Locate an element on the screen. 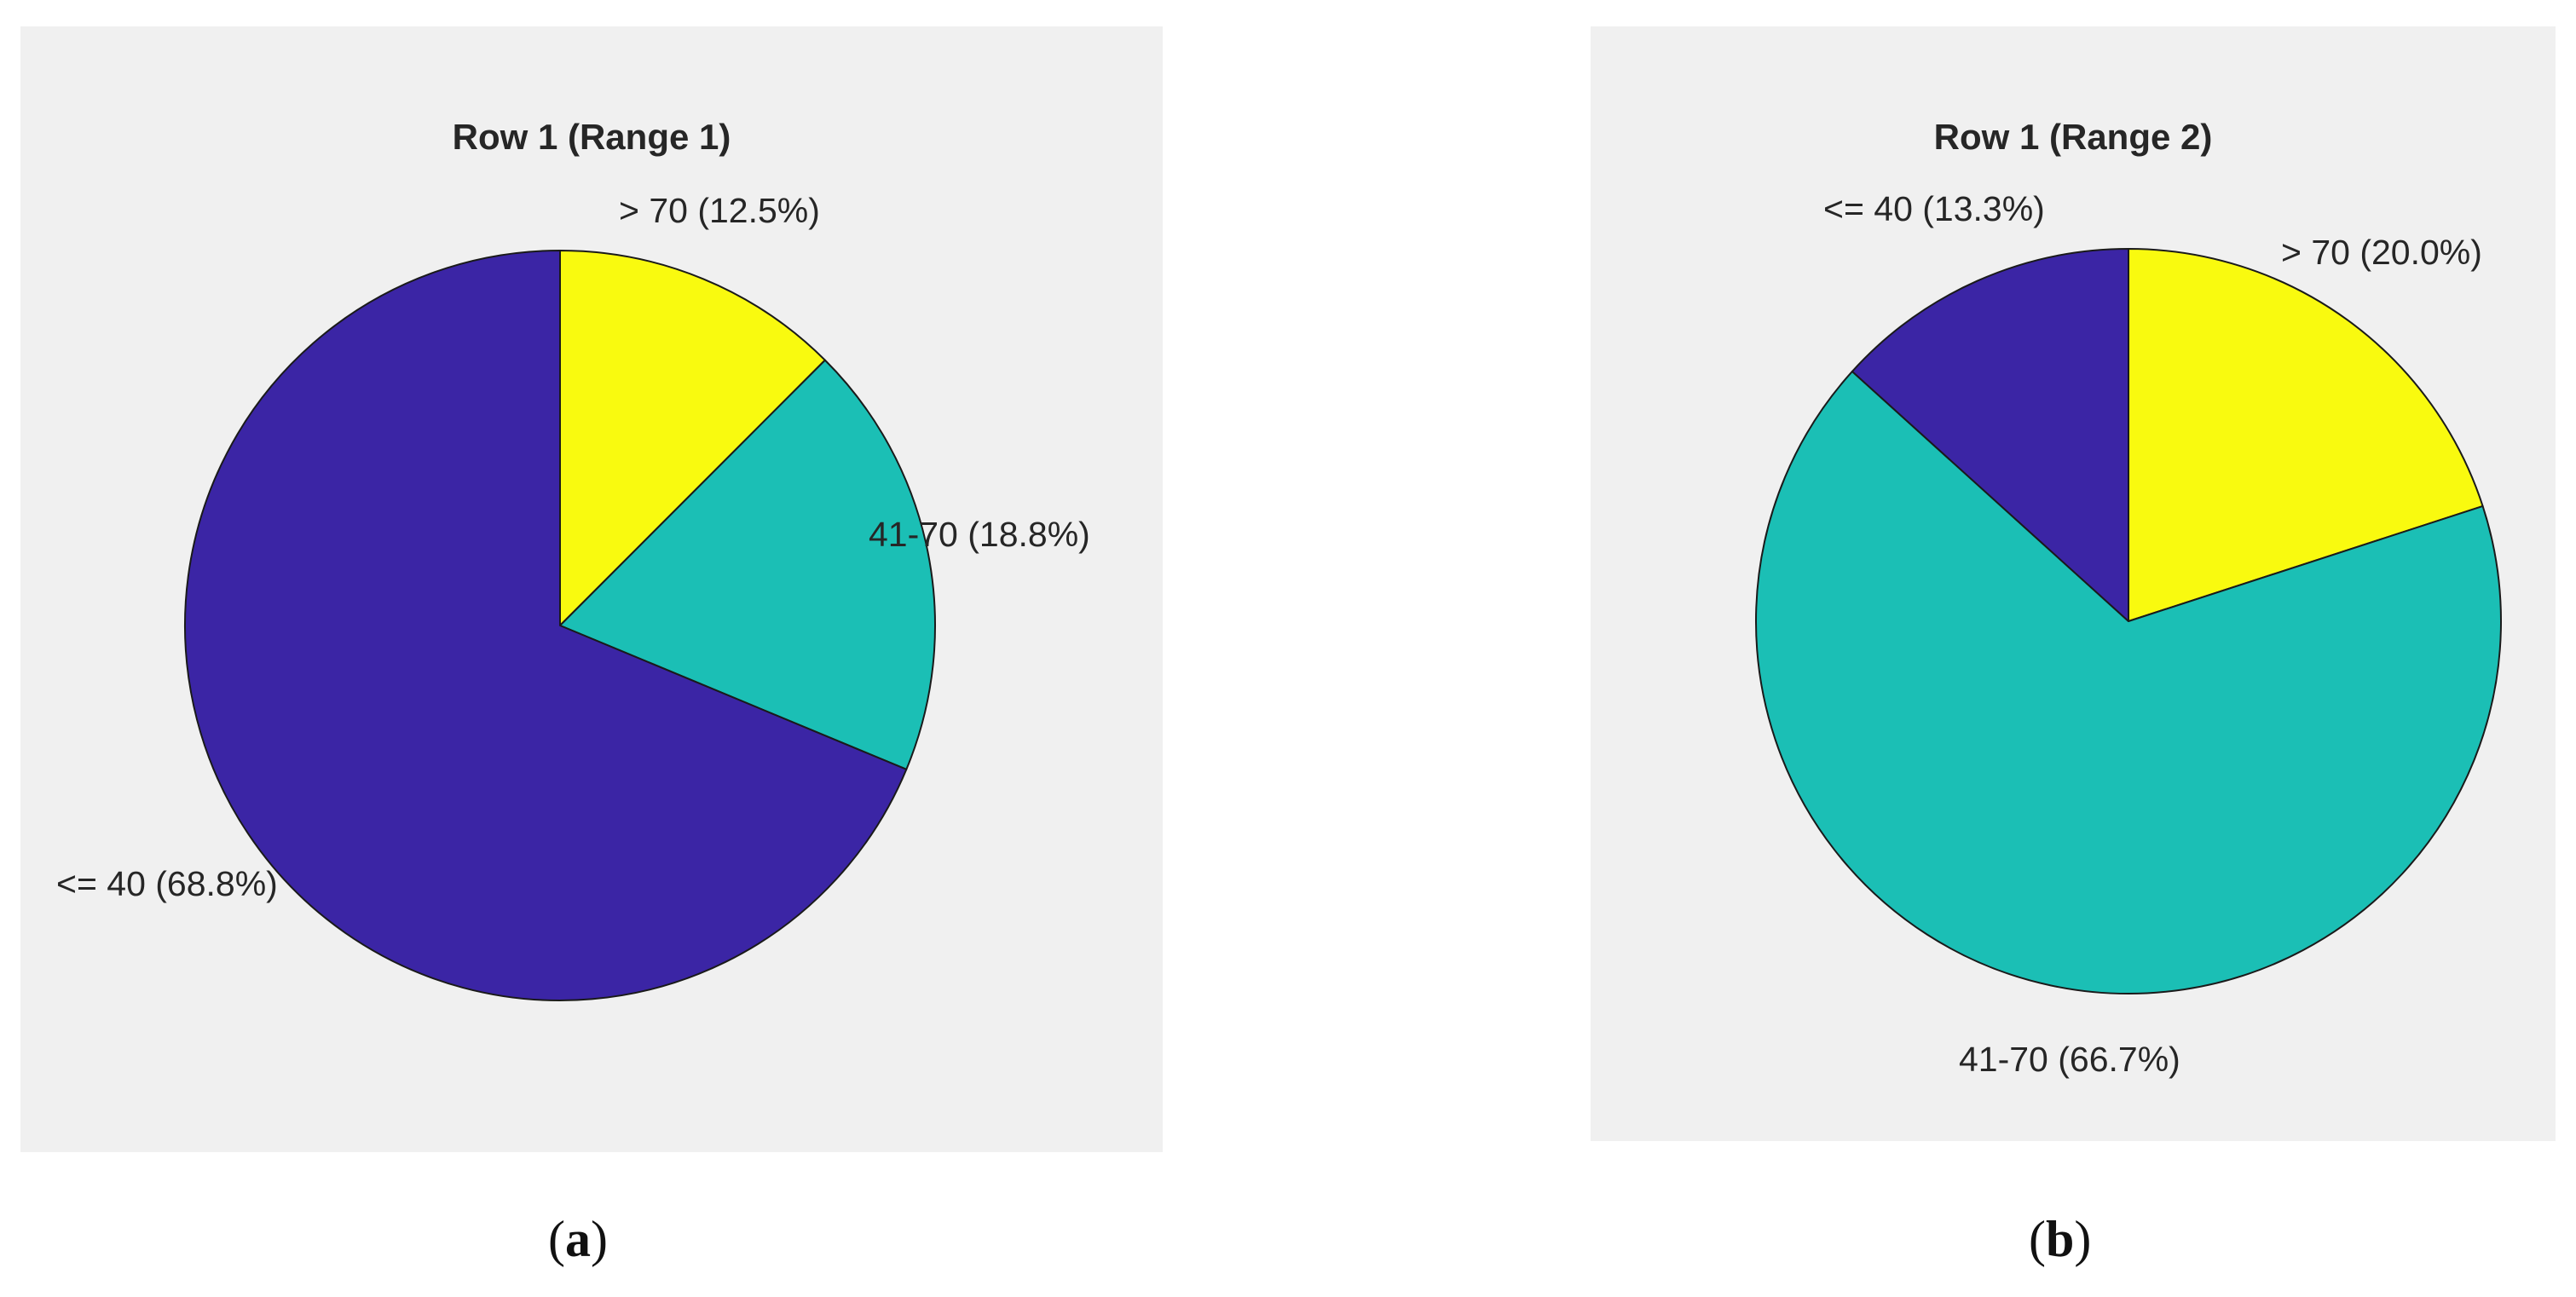 Image resolution: width=2576 pixels, height=1297 pixels. chart-title: Row 1 (Range 2) is located at coordinates (2073, 137).